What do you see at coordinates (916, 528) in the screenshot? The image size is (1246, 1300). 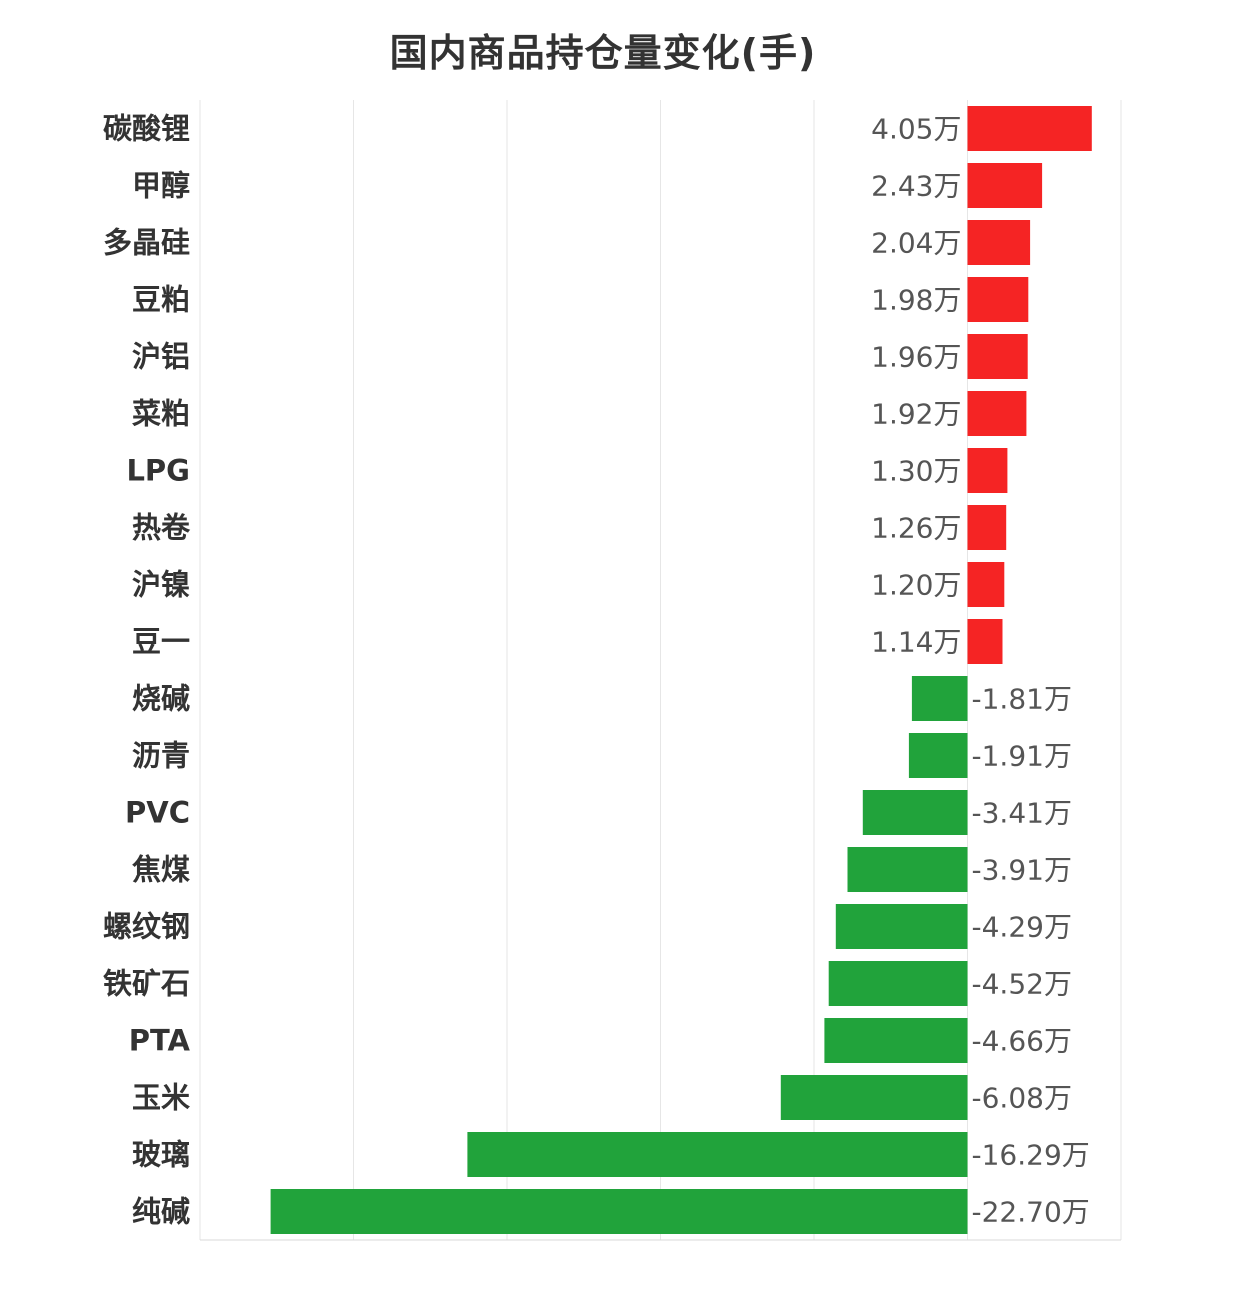 I see `data-label: 1.26万` at bounding box center [916, 528].